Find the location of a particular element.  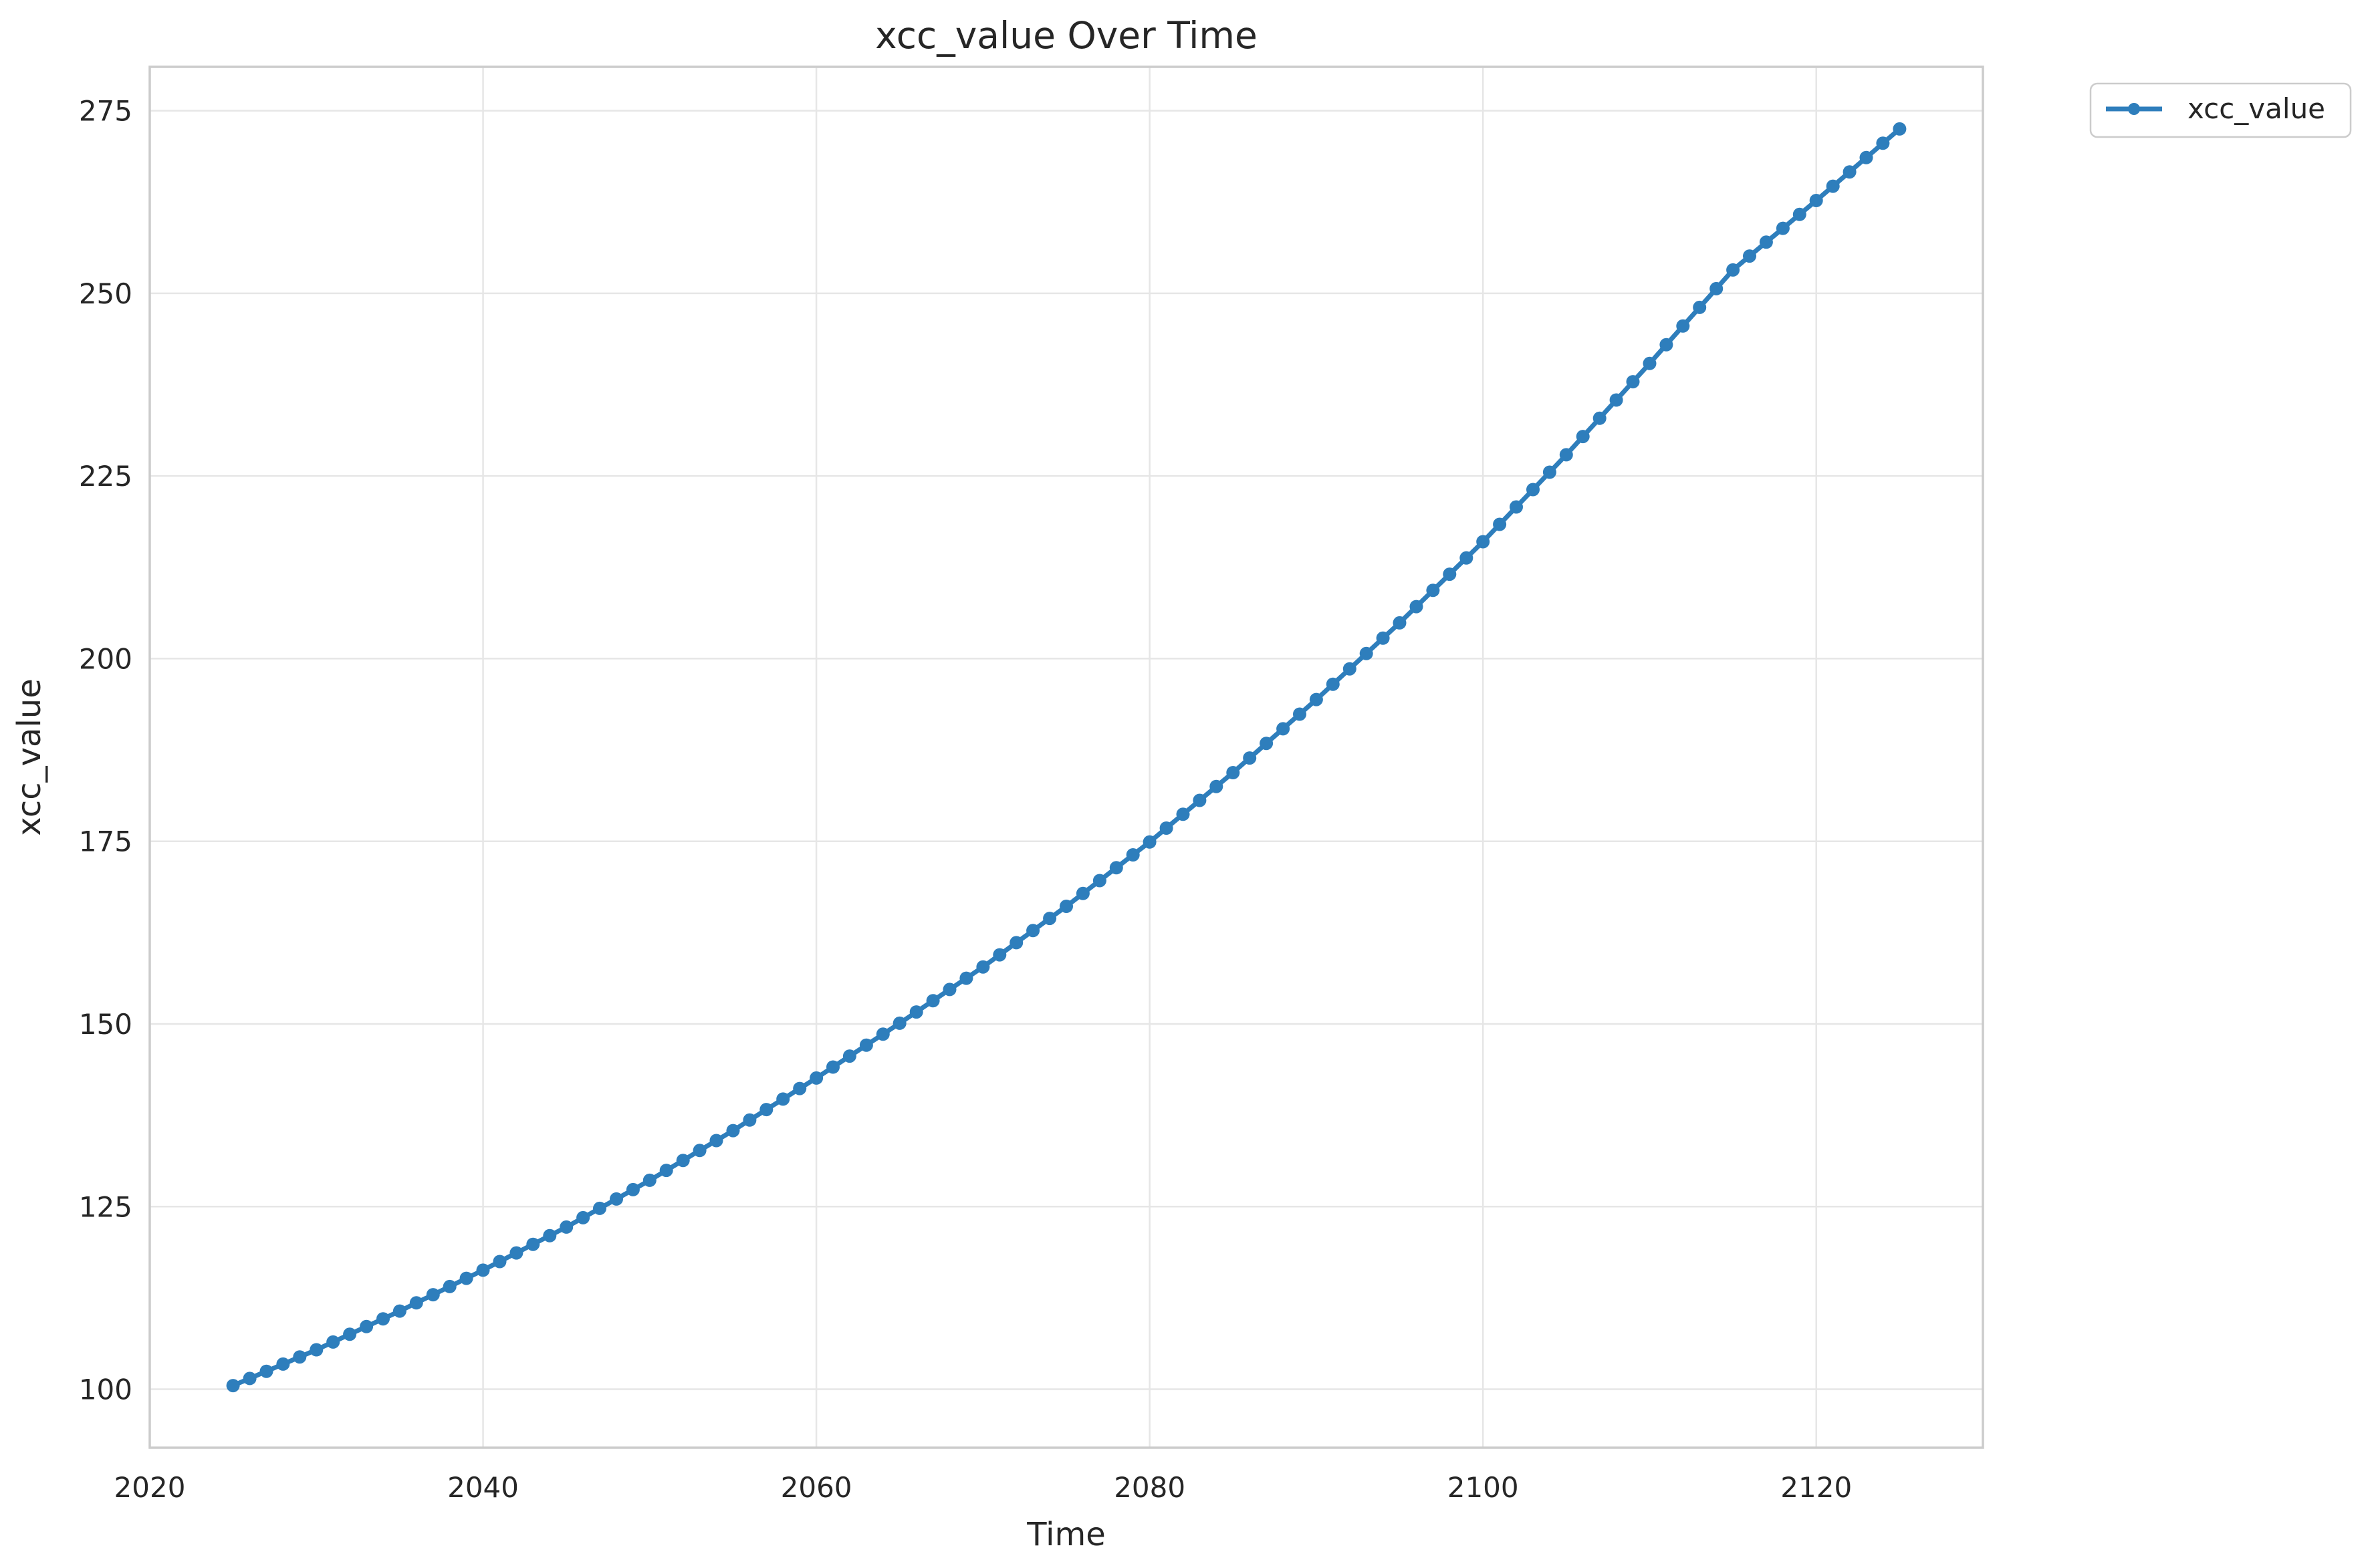

y-axis-title: xcc_value is located at coordinates (29, 756).